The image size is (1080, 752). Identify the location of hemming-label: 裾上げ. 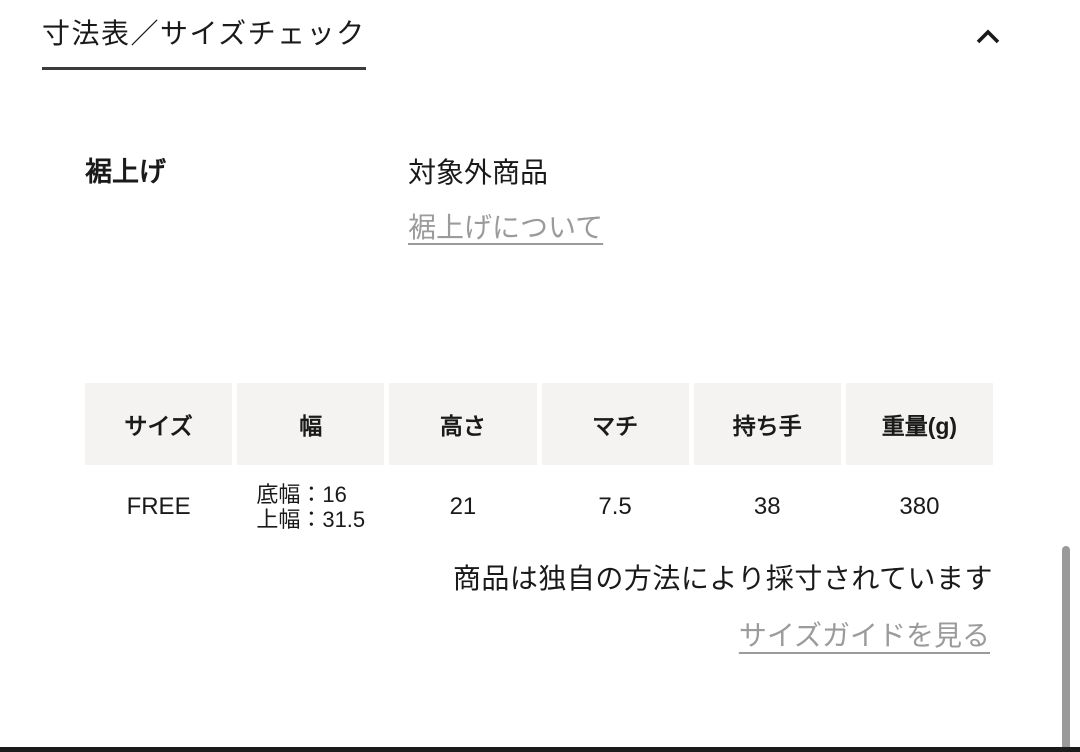
(125, 172).